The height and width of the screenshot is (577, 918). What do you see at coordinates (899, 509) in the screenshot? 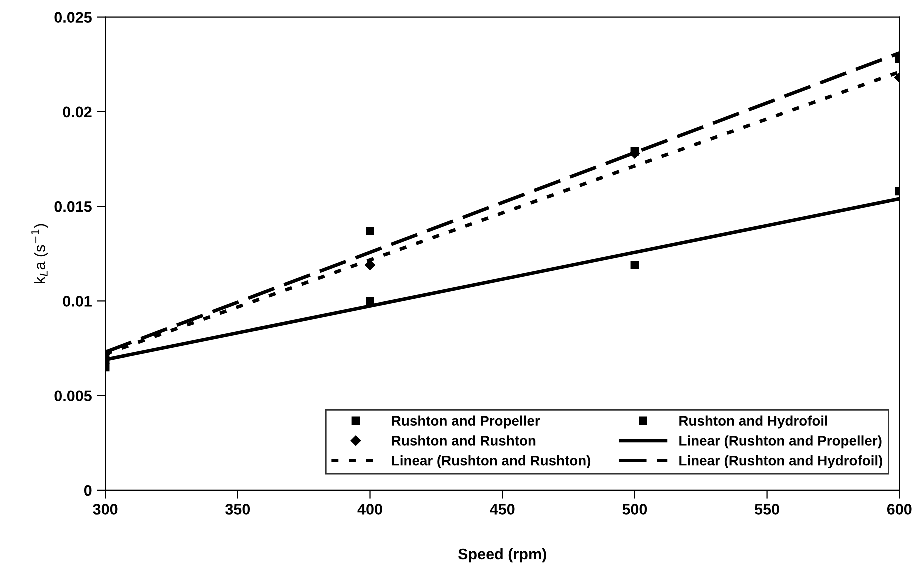
I see `x-tick-label: 600` at bounding box center [899, 509].